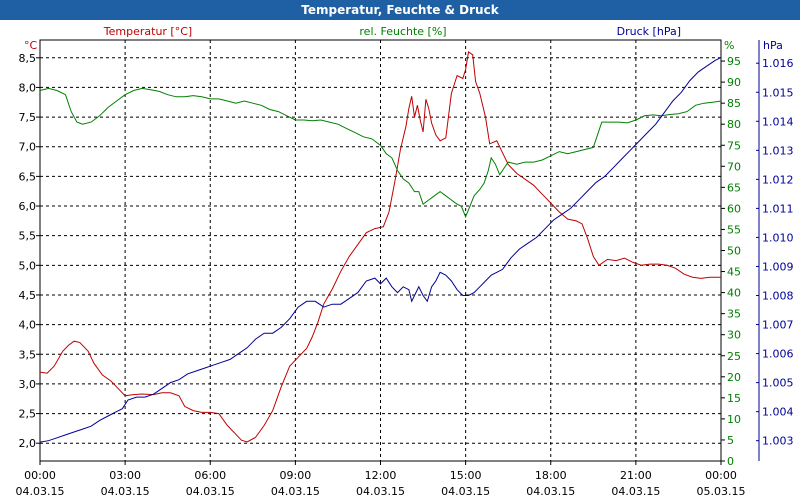  Describe the element at coordinates (551, 475) in the screenshot. I see `time-tick-label: 18:00` at that location.